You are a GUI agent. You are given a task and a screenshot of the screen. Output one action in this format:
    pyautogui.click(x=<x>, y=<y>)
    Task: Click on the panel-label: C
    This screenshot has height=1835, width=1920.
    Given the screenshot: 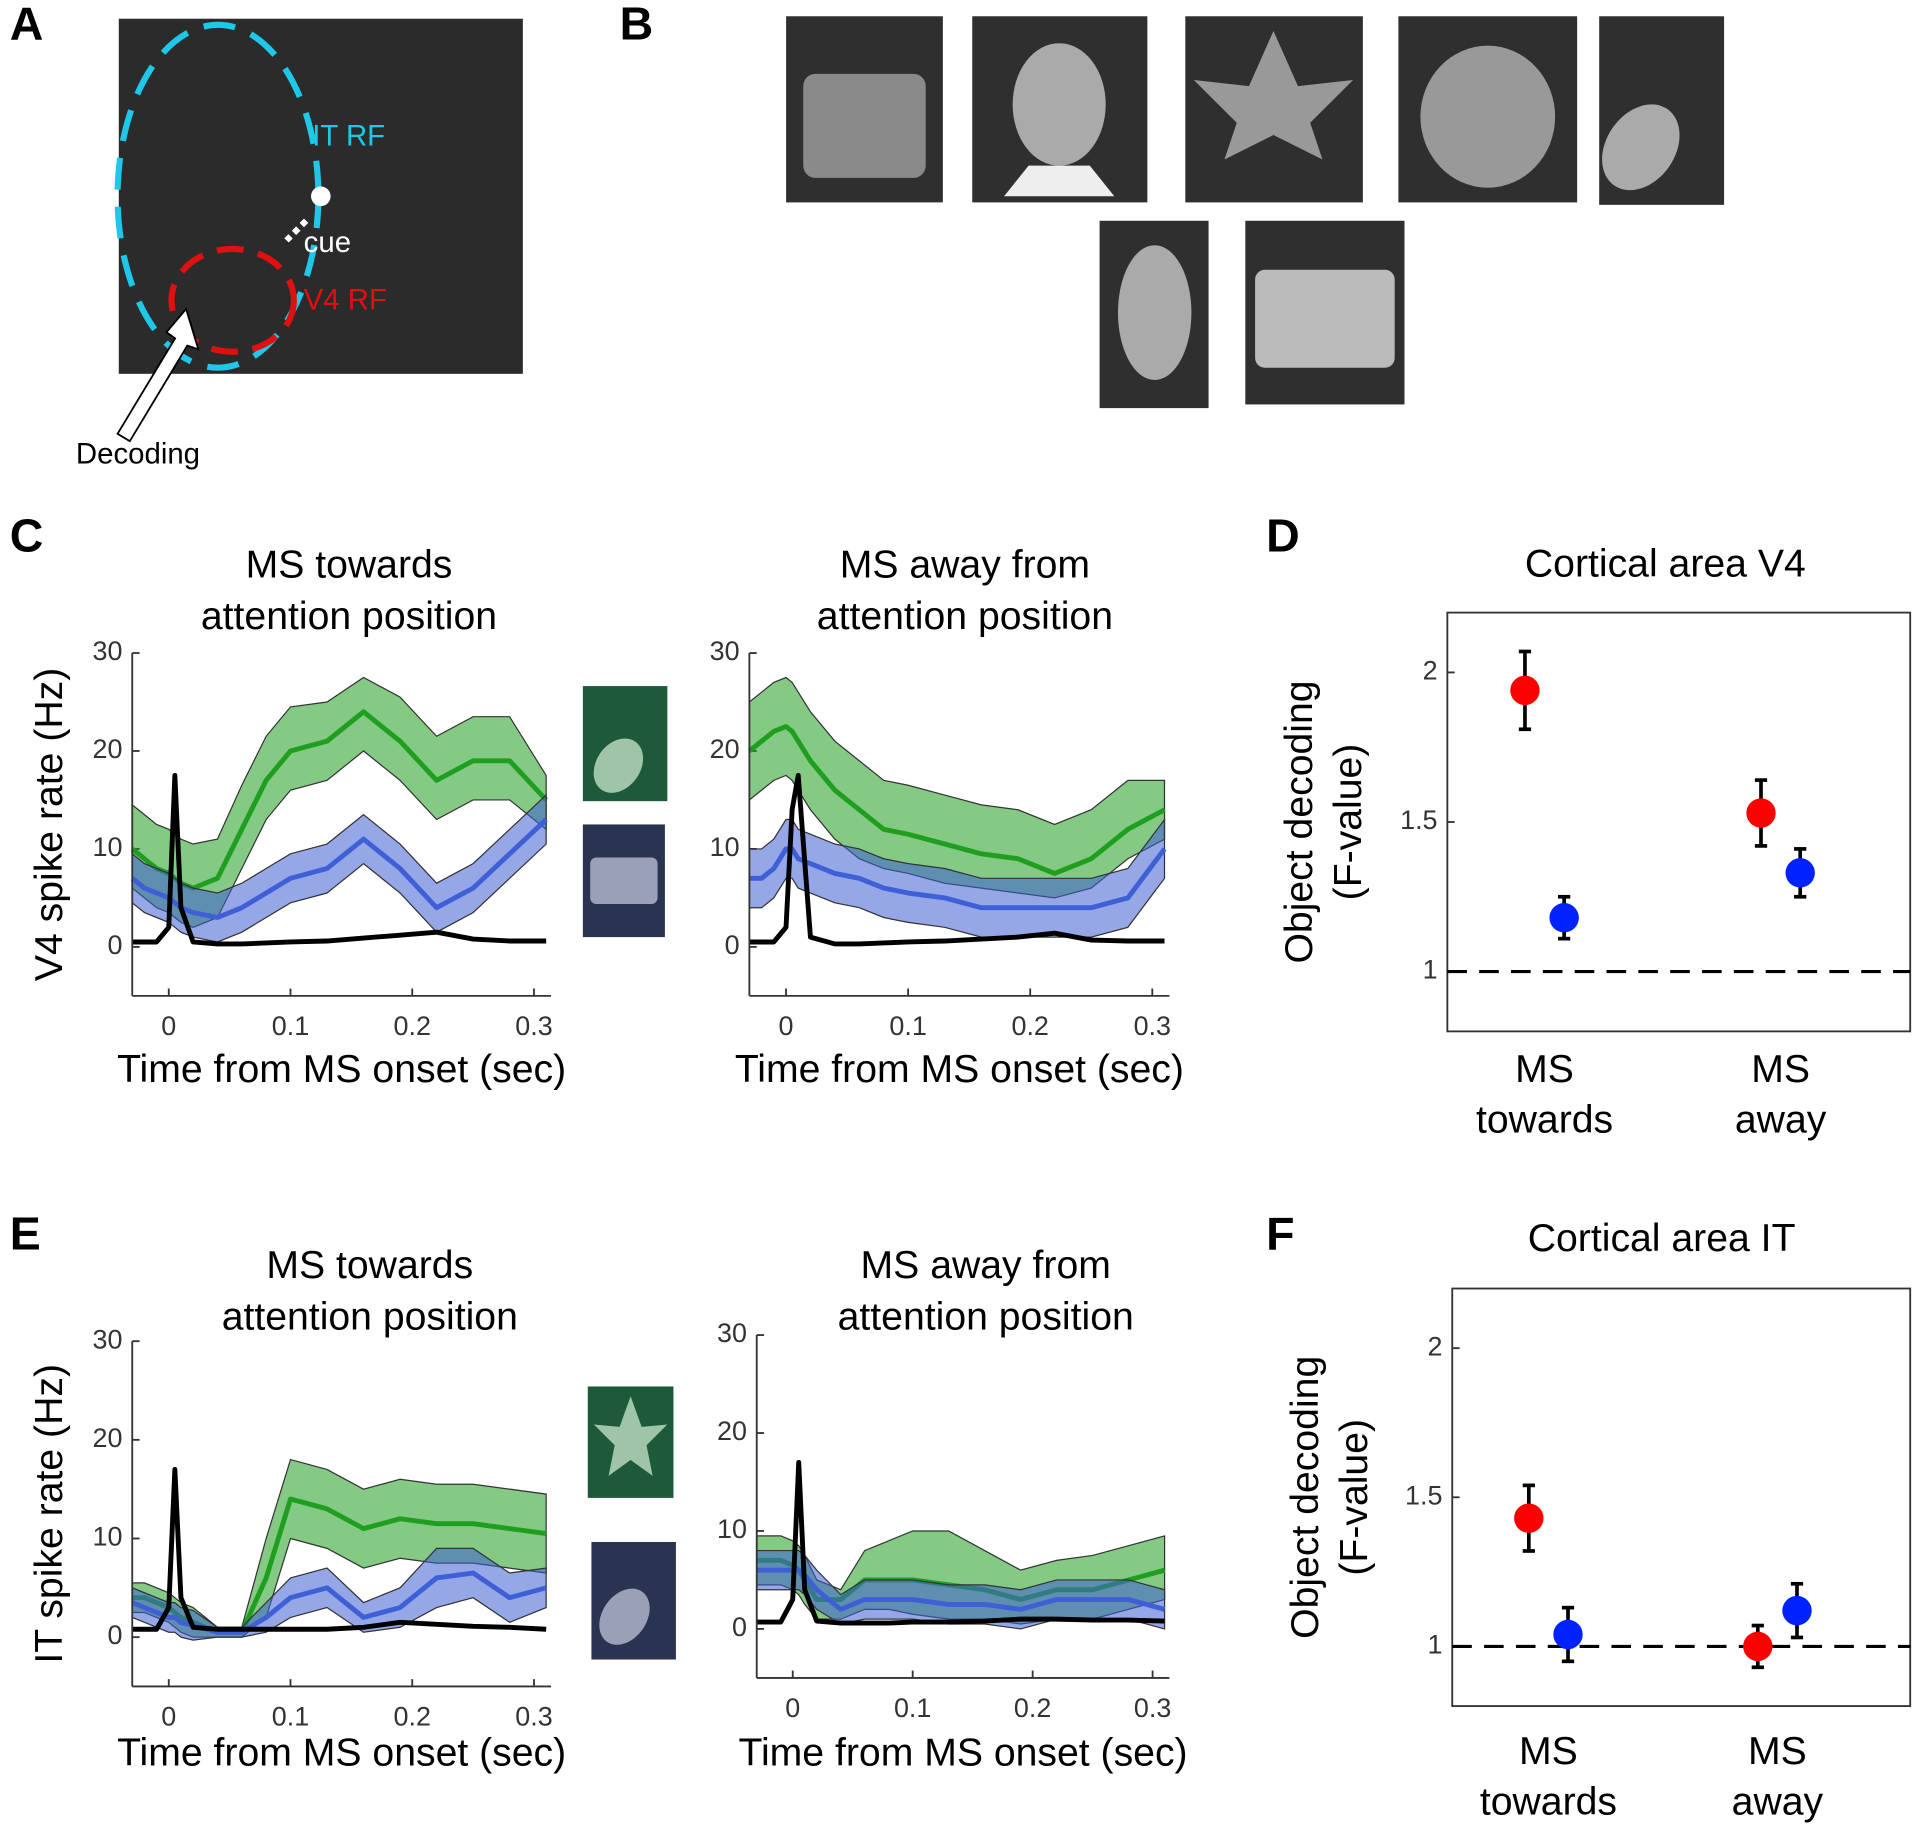 What is the action you would take?
    pyautogui.click(x=27, y=535)
    